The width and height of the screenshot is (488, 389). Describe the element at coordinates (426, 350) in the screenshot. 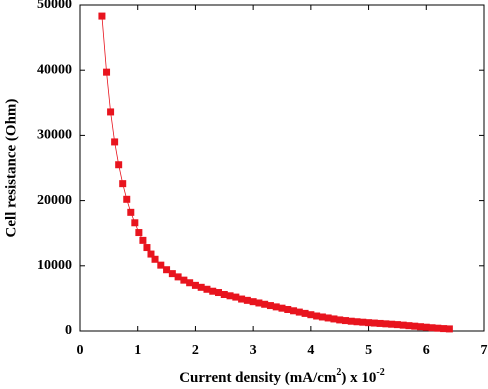

I see `x-tick-label: 6` at that location.